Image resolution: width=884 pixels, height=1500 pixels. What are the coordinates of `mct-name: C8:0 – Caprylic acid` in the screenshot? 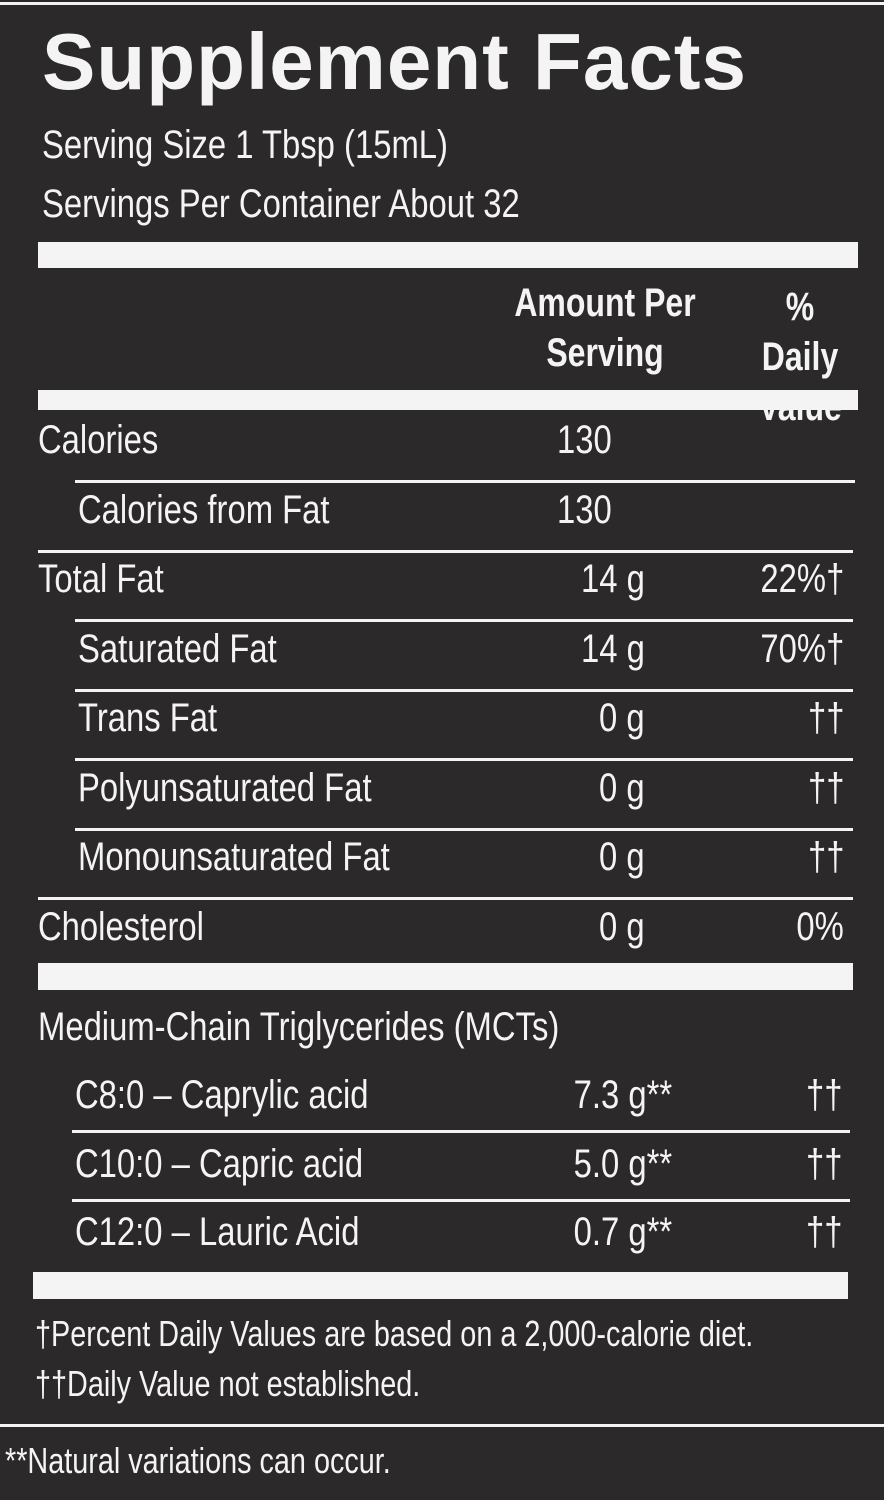 It's located at (222, 1095).